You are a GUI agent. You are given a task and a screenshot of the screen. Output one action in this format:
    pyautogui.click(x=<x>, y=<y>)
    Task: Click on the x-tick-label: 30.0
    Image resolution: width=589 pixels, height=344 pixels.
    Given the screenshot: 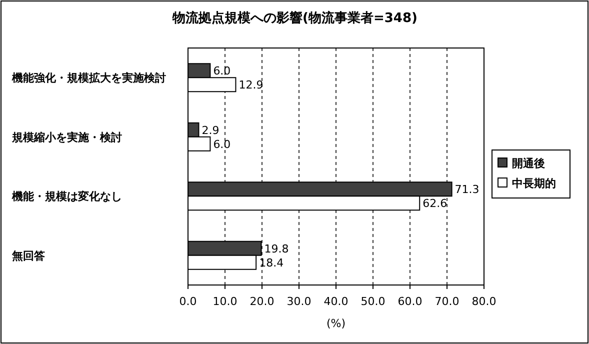 What is the action you would take?
    pyautogui.click(x=299, y=301)
    